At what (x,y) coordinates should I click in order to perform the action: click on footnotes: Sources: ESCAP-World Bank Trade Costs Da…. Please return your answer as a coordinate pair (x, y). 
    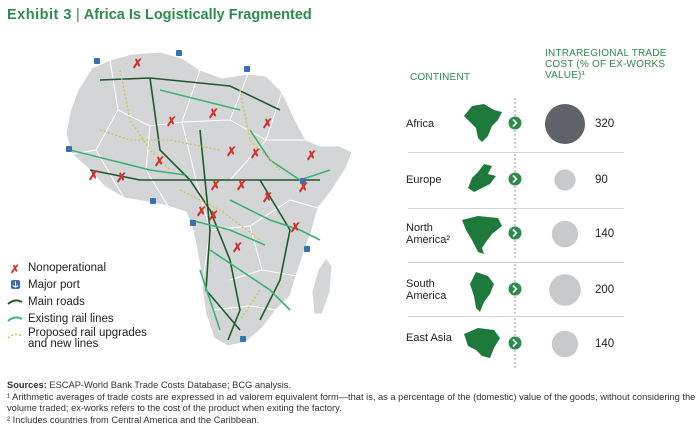
    Looking at the image, I should click on (352, 403).